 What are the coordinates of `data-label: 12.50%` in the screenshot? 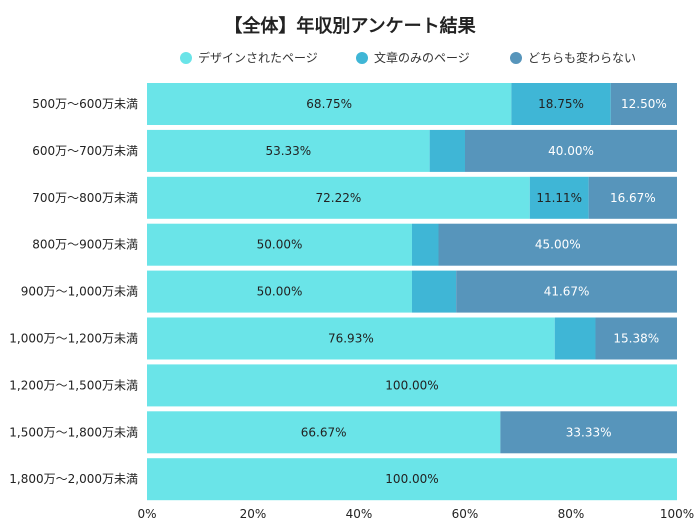 It's located at (644, 104).